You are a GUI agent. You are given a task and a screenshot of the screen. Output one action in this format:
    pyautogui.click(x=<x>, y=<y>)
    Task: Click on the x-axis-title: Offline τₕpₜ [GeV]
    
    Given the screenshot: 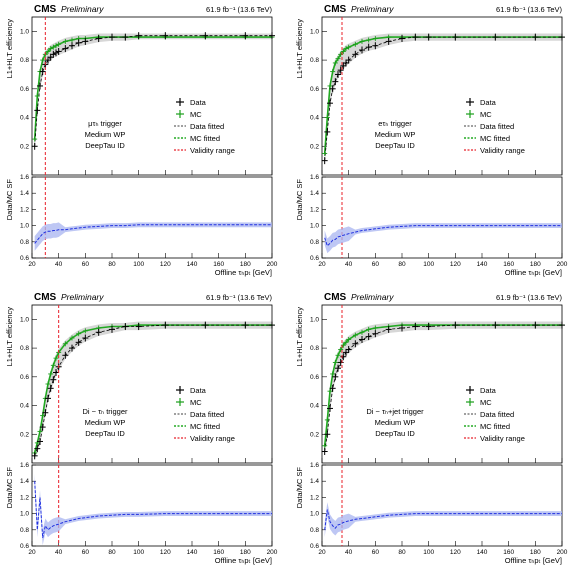 What is the action you would take?
    pyautogui.click(x=243, y=272)
    